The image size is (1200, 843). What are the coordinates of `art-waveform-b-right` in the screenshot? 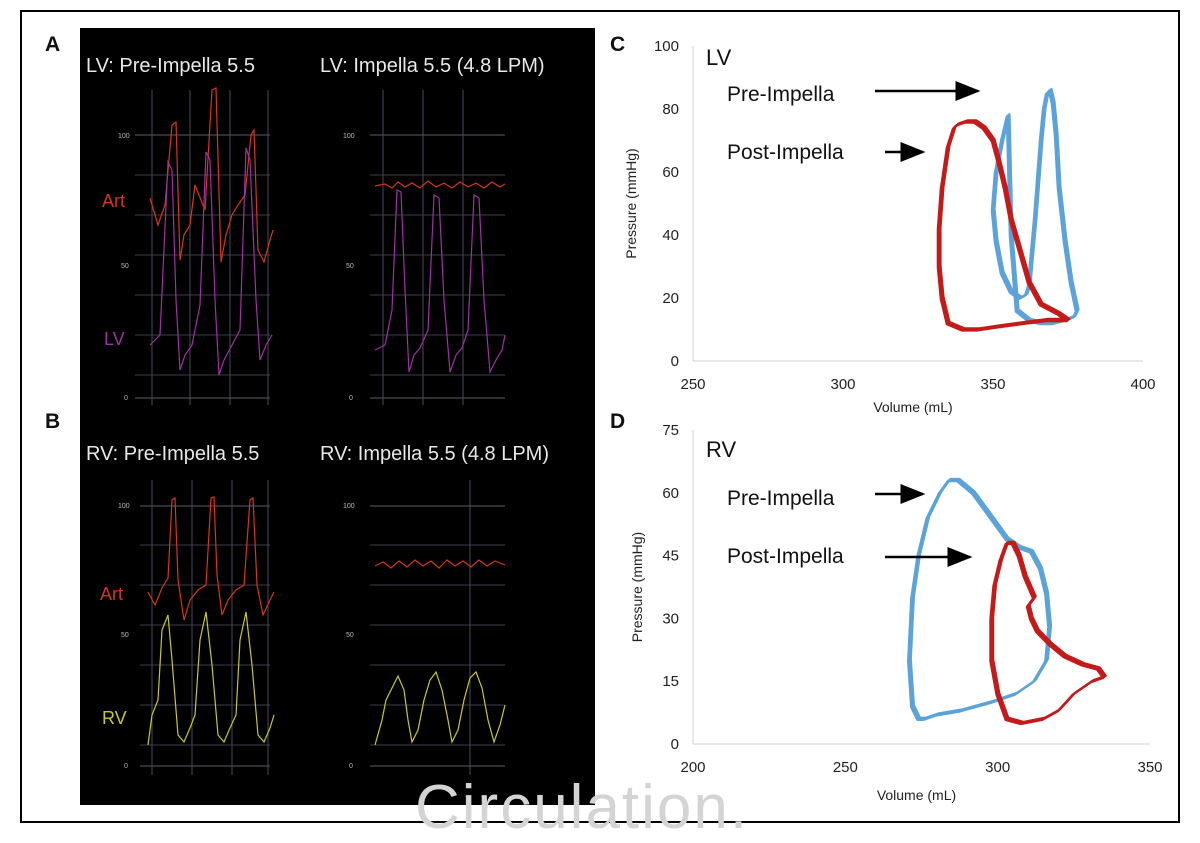 It's located at (440, 564).